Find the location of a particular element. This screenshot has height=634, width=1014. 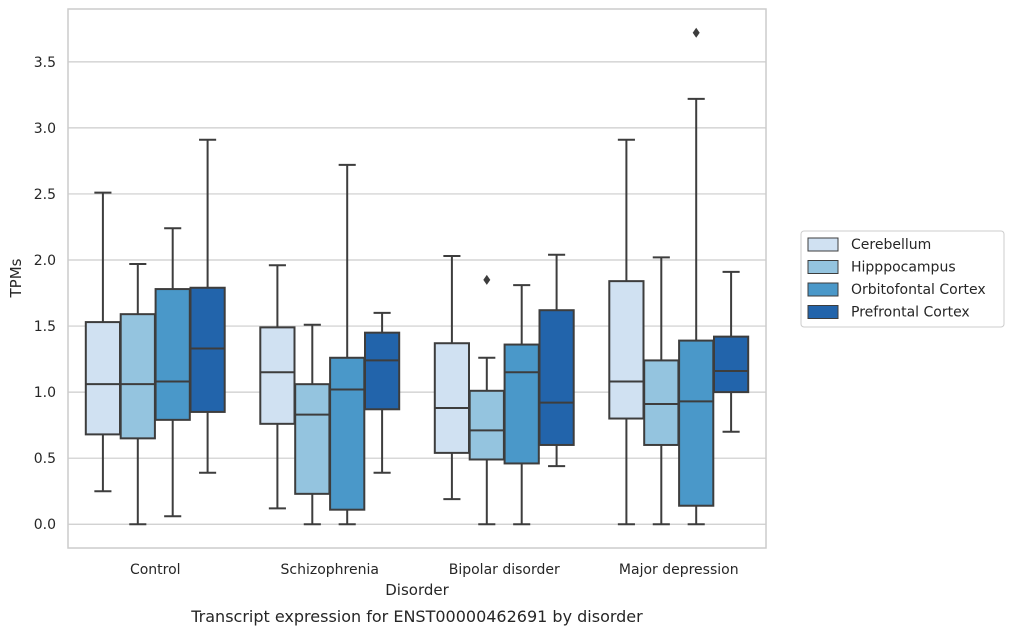

y-axis-label: TPMs is located at coordinates (16, 278).